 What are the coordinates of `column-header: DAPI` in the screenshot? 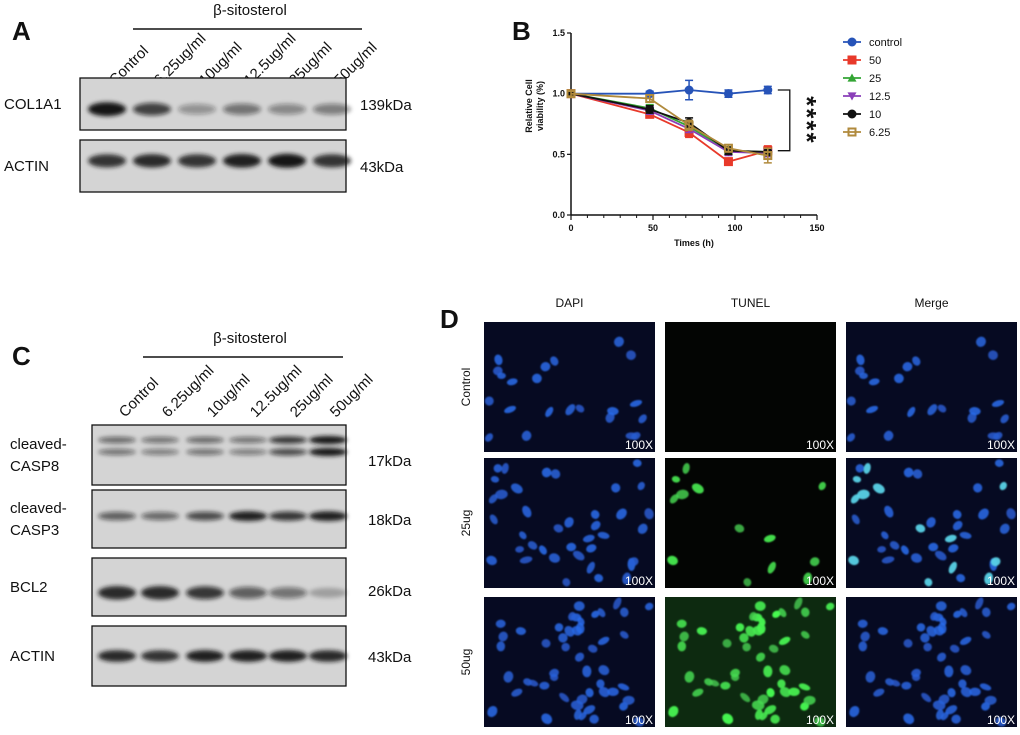 It's located at (569, 303).